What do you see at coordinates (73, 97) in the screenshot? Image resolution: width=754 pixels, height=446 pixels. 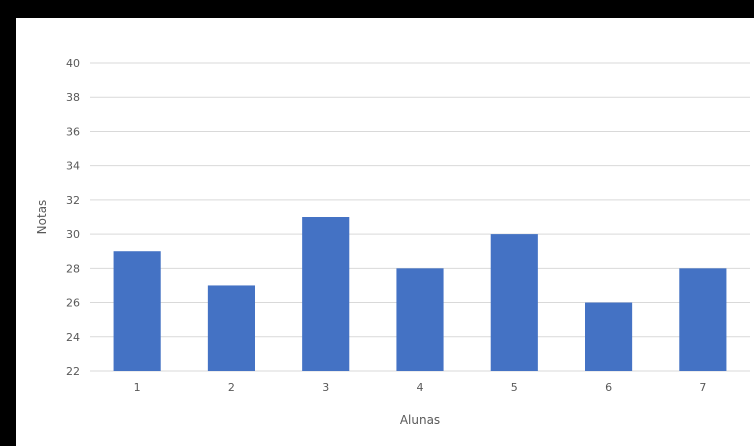 I see `y-tick-label: 38` at bounding box center [73, 97].